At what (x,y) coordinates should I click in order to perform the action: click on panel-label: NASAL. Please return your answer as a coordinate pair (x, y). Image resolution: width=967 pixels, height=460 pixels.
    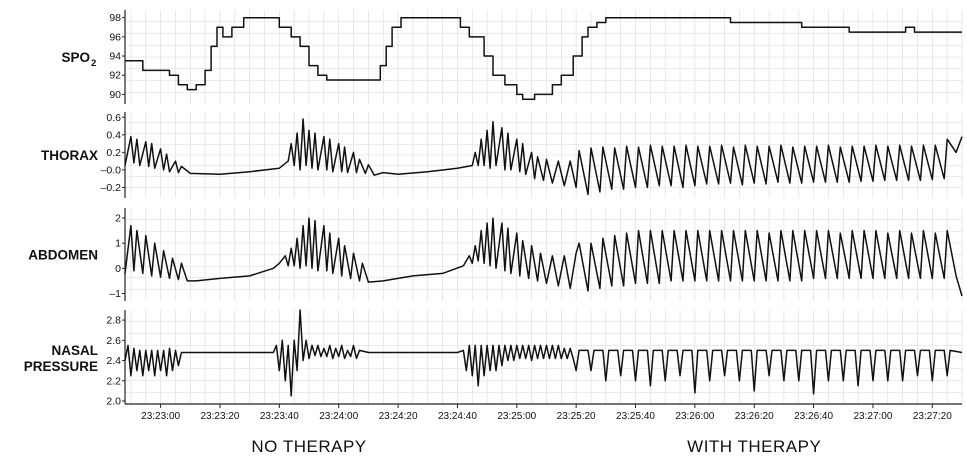
    Looking at the image, I should click on (75, 350).